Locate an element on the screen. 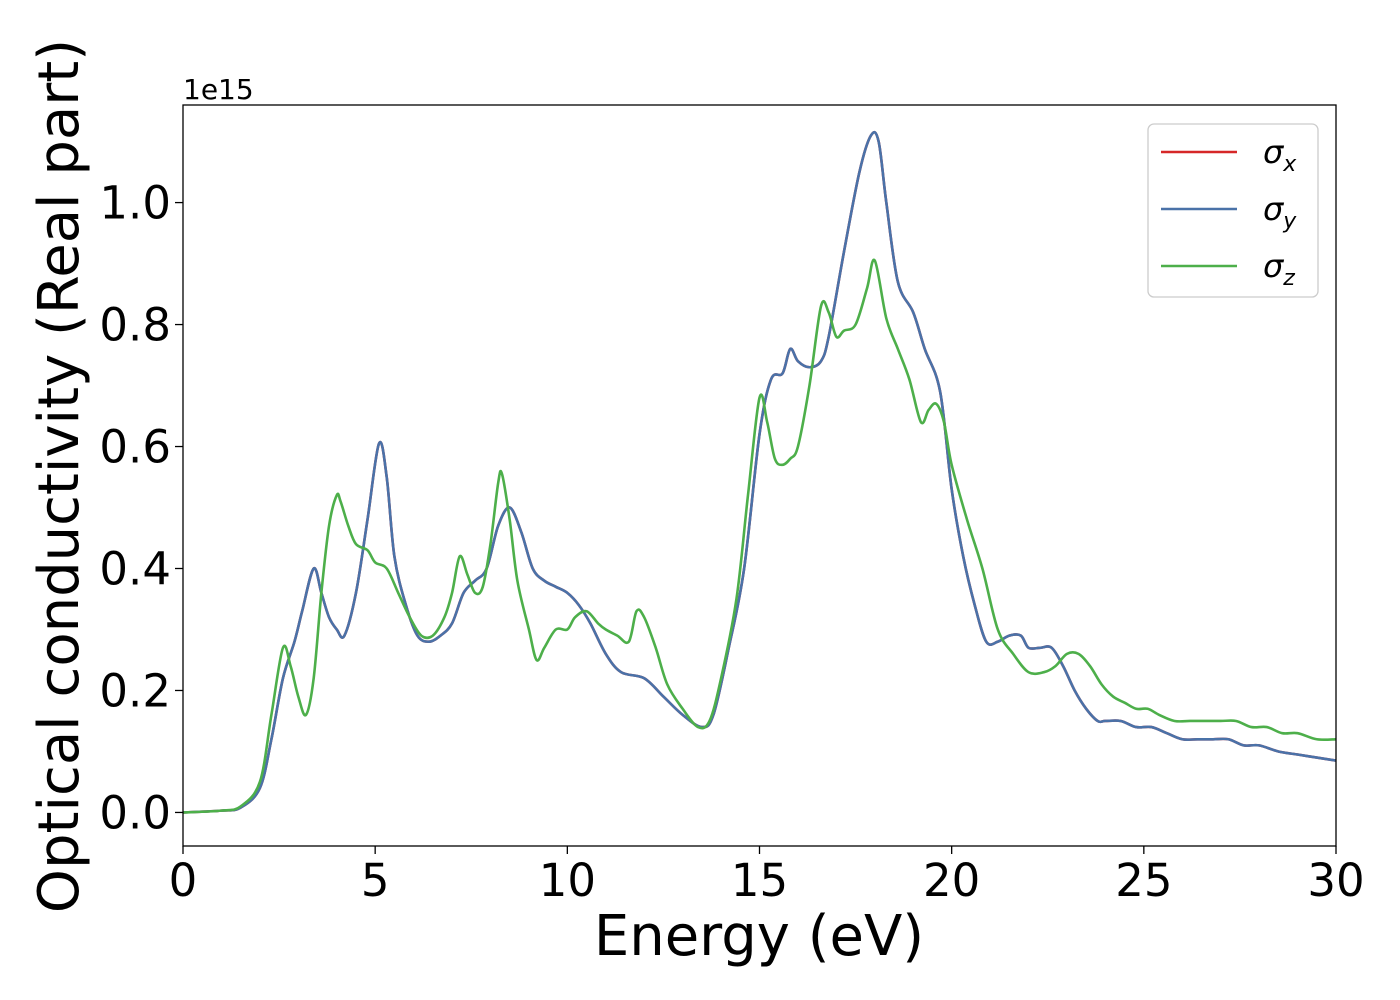 Image resolution: width=1400 pixels, height=1000 pixels. y-axis-title: Optical conductivity (Real part) is located at coordinates (59, 476).